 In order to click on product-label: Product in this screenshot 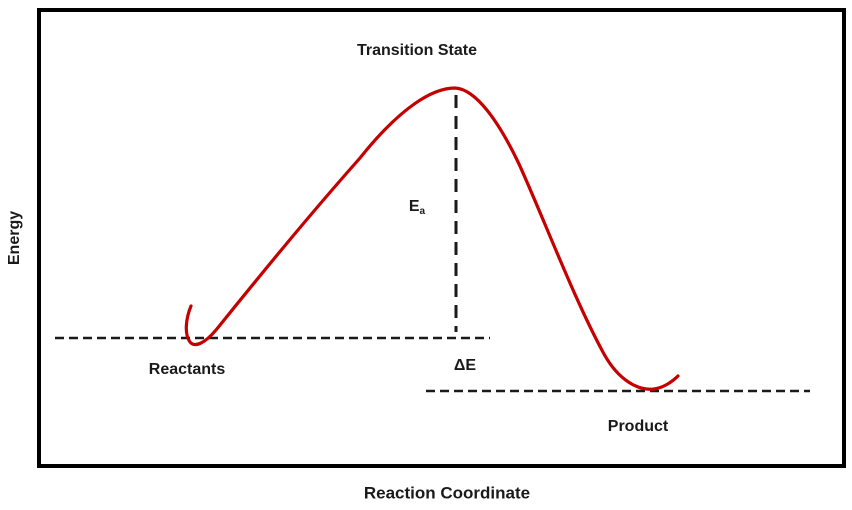, I will do `click(638, 426)`.